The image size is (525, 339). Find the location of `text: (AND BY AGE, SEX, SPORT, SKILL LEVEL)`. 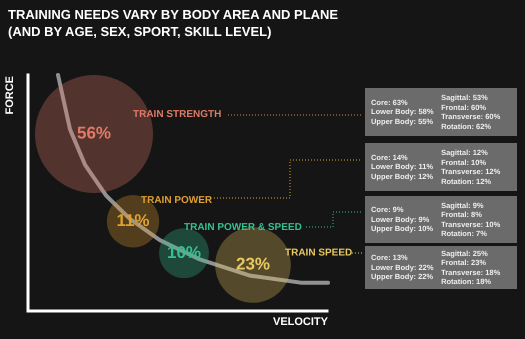

text: (AND BY AGE, SEX, SPORT, SKILL LEVEL) is located at coordinates (140, 31).